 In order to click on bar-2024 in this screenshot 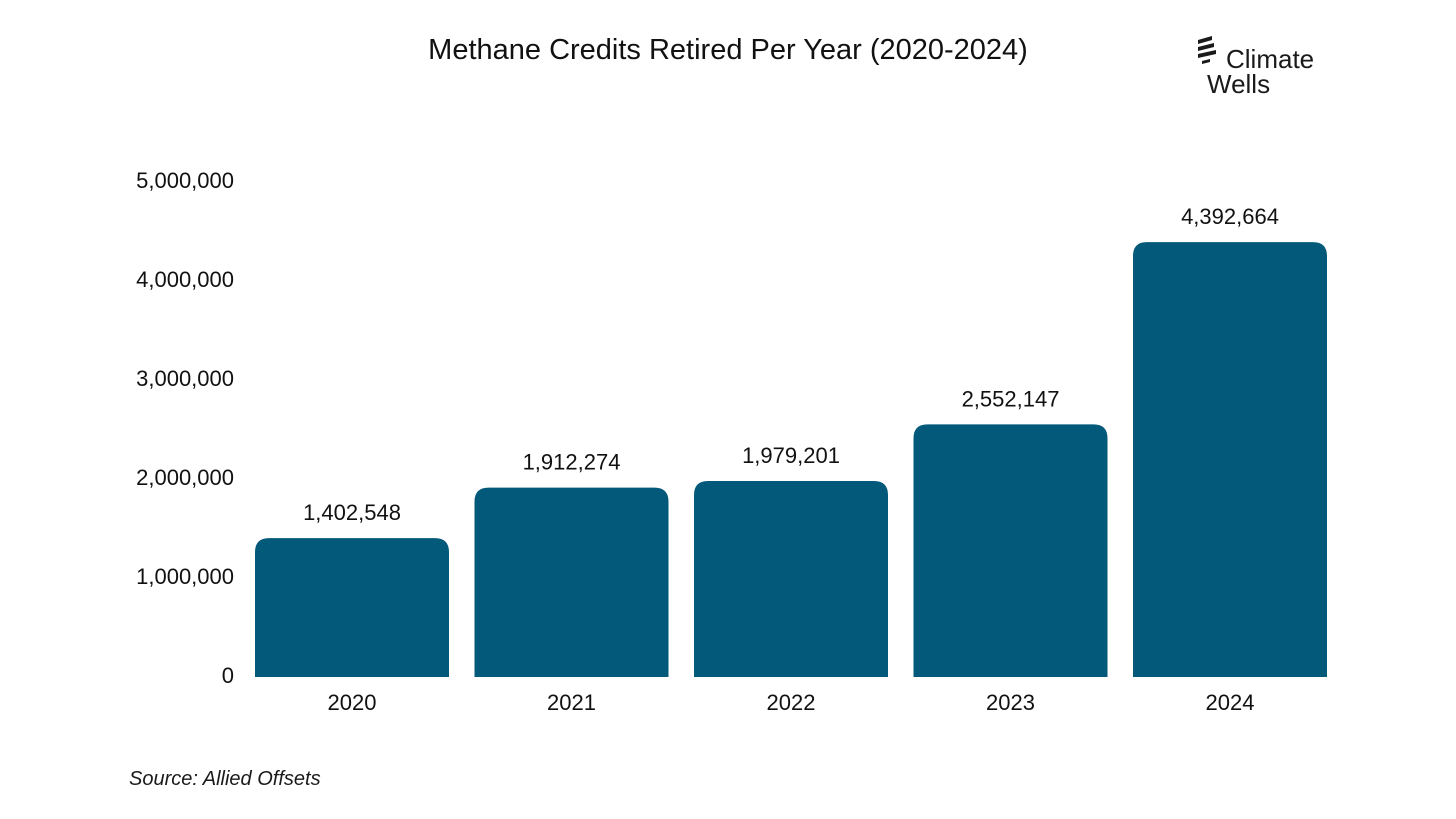, I will do `click(1230, 459)`.